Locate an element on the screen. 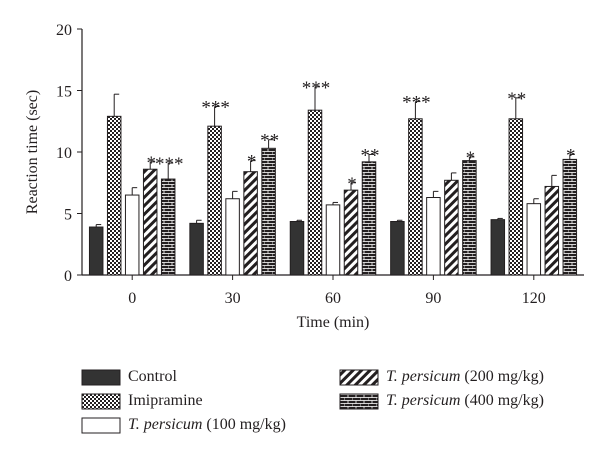 The width and height of the screenshot is (600, 458). legend-swatch-checker is located at coordinates (101, 401).